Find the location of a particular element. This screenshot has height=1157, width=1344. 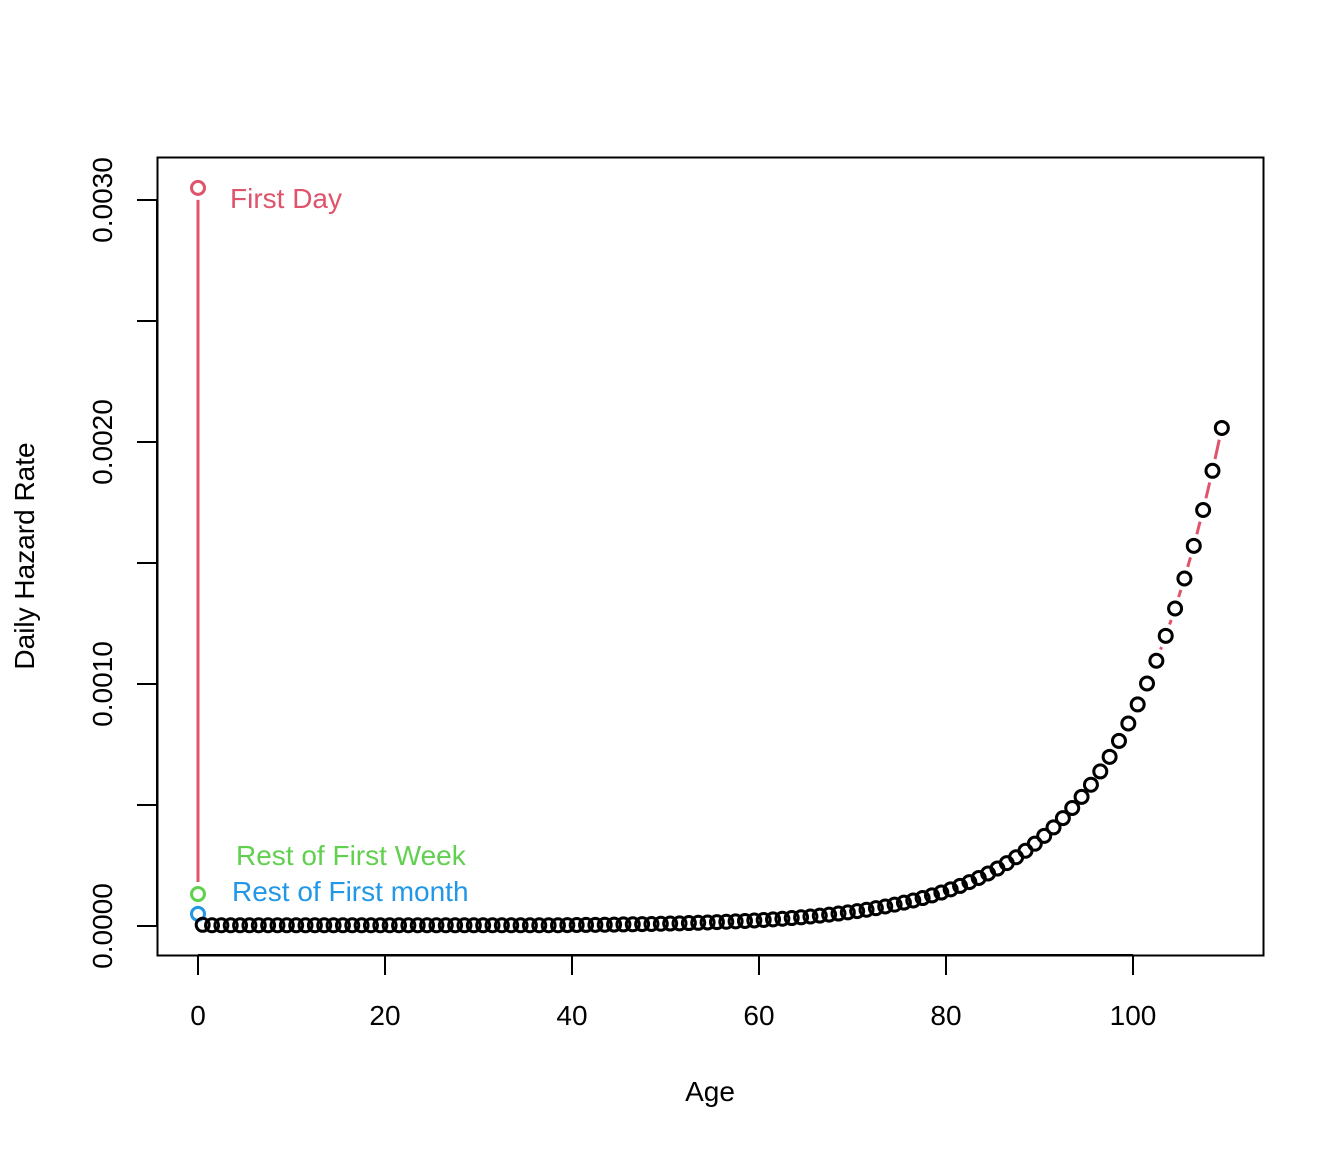

x-axis: 0 20 40 60 80 100 is located at coordinates (673, 992).